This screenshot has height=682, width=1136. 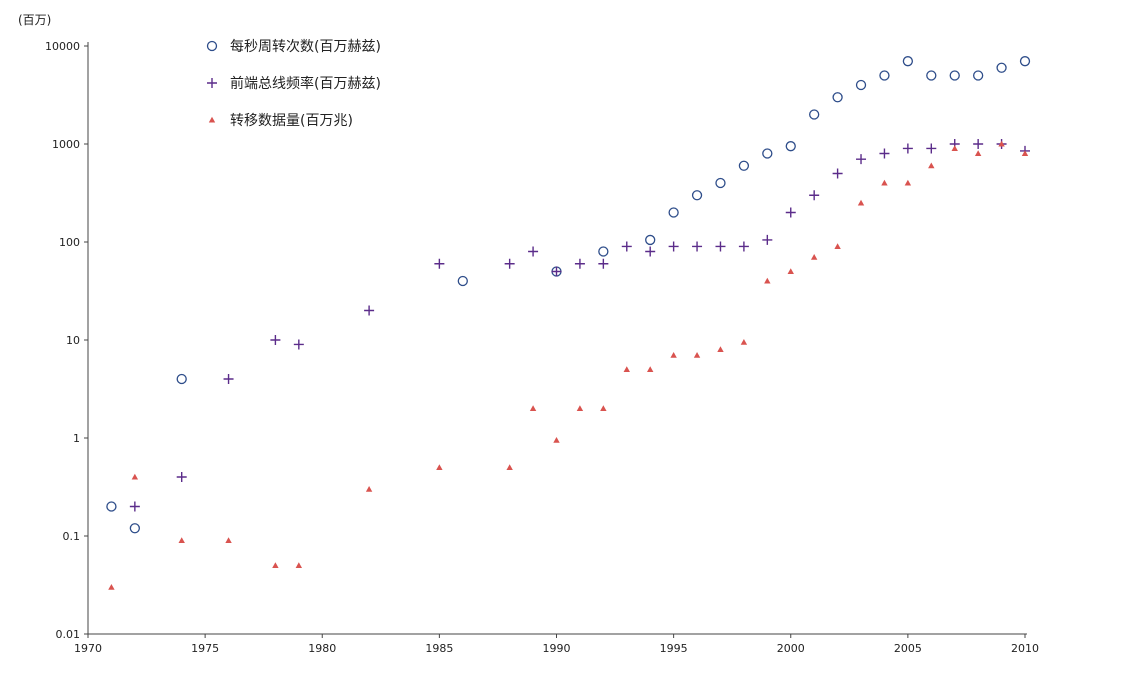 I want to click on legend-label: 前端总线频率(百万赫兹), so click(x=305, y=83).